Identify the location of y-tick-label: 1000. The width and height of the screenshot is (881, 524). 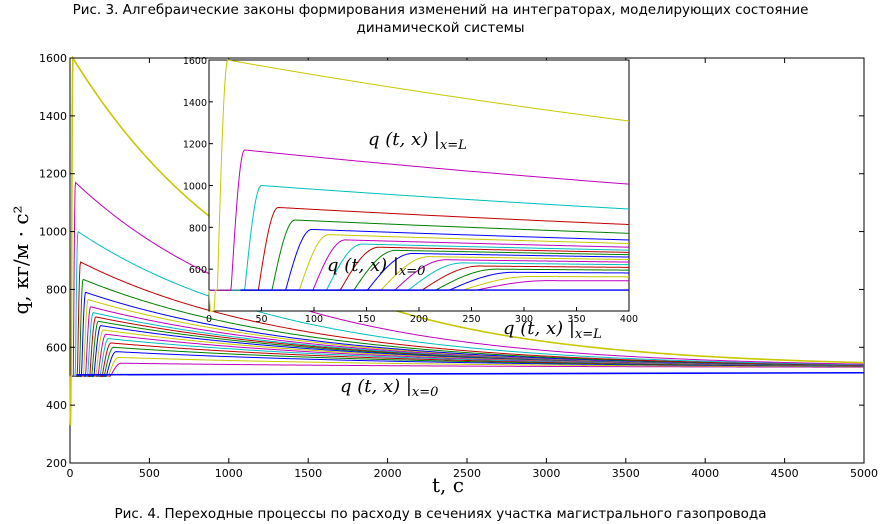
(53, 232).